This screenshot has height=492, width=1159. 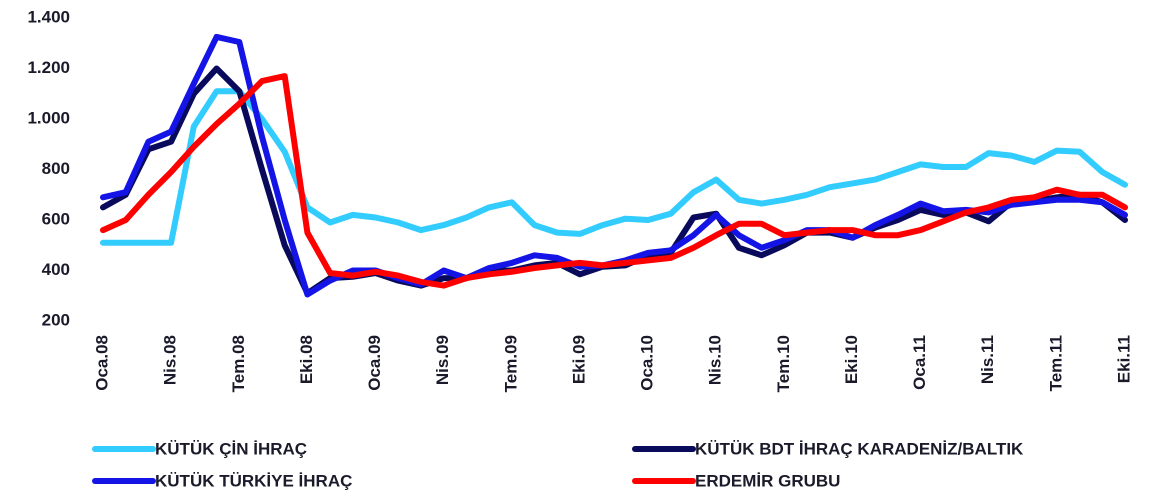 What do you see at coordinates (48, 117) in the screenshot?
I see `y-tick-label: 1.000` at bounding box center [48, 117].